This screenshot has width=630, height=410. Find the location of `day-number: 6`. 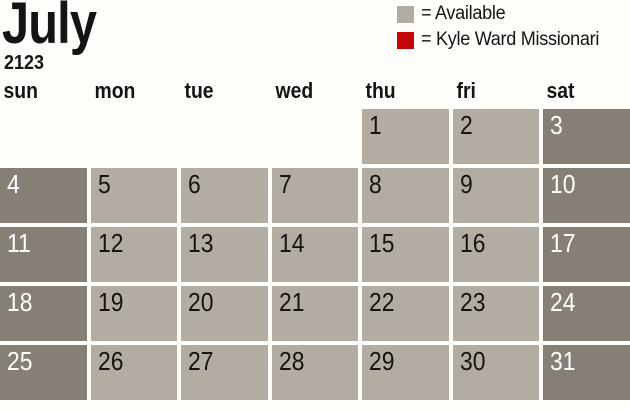

day-number: 6 is located at coordinates (194, 184).